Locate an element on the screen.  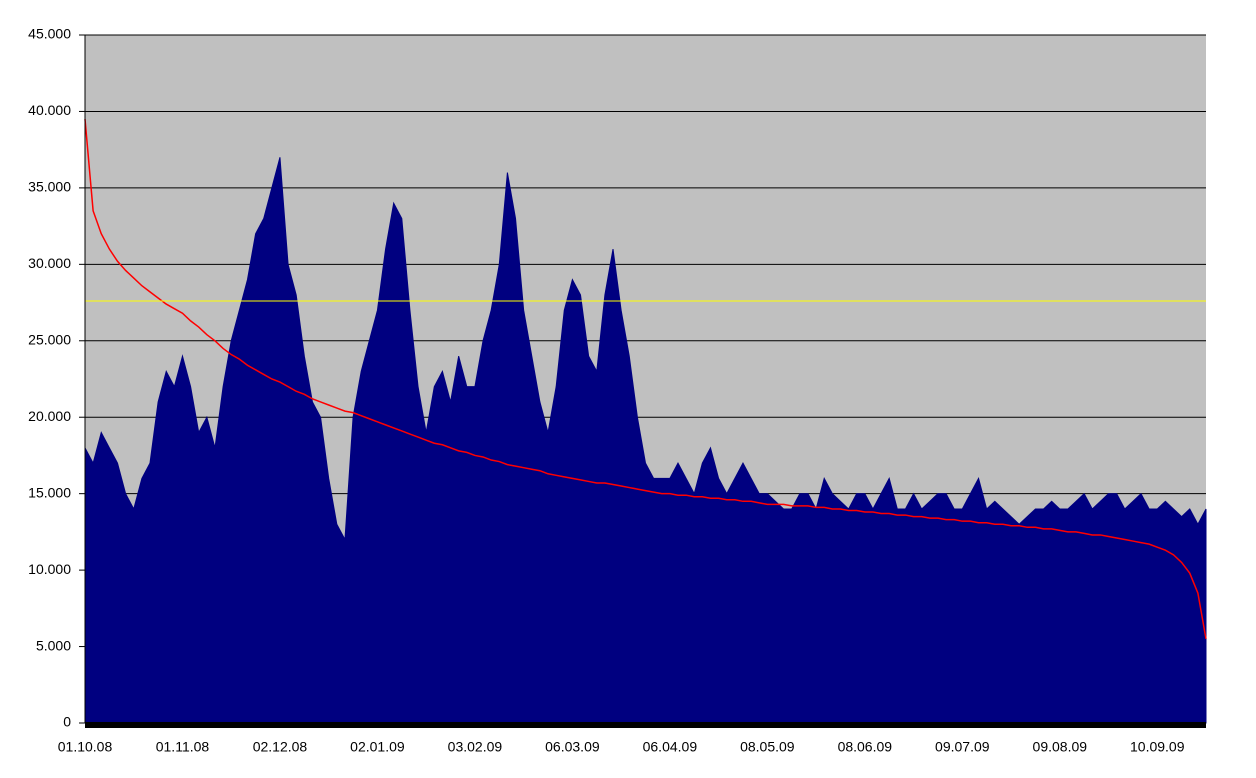
x-tick-label: 10.09.09 is located at coordinates (1157, 747).